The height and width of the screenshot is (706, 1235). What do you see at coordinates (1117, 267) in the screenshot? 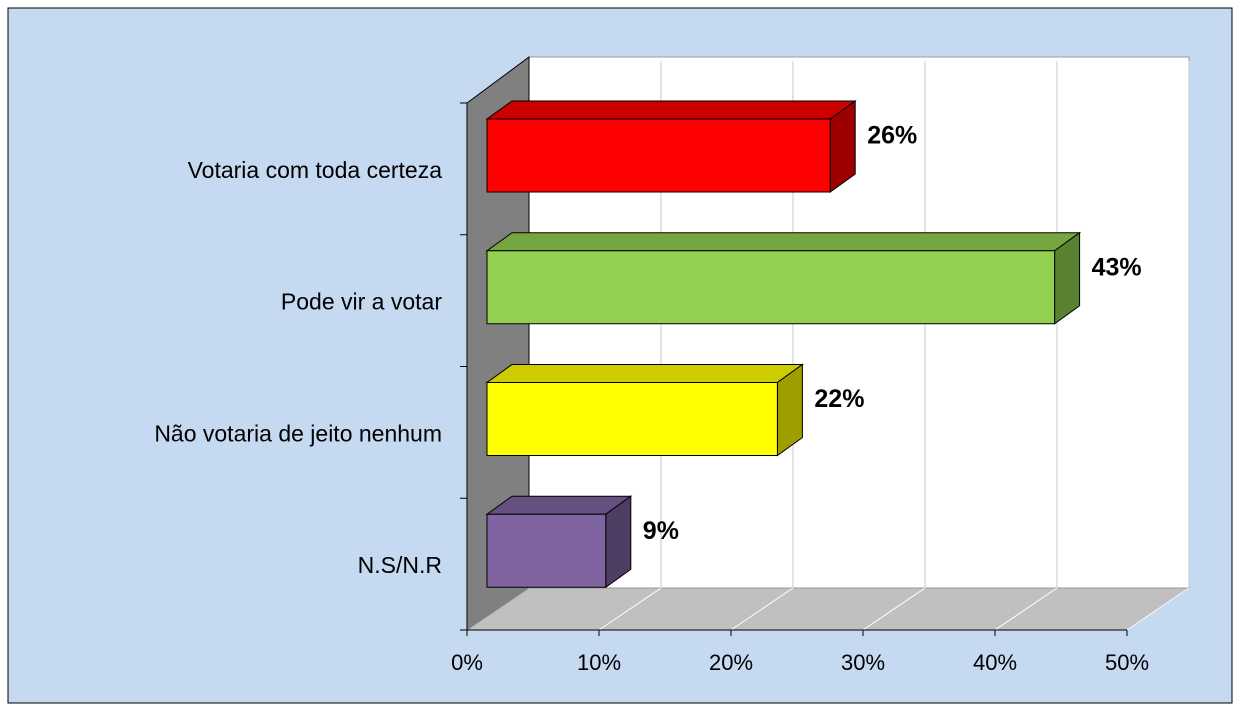
I see `value-label: 43%` at bounding box center [1117, 267].